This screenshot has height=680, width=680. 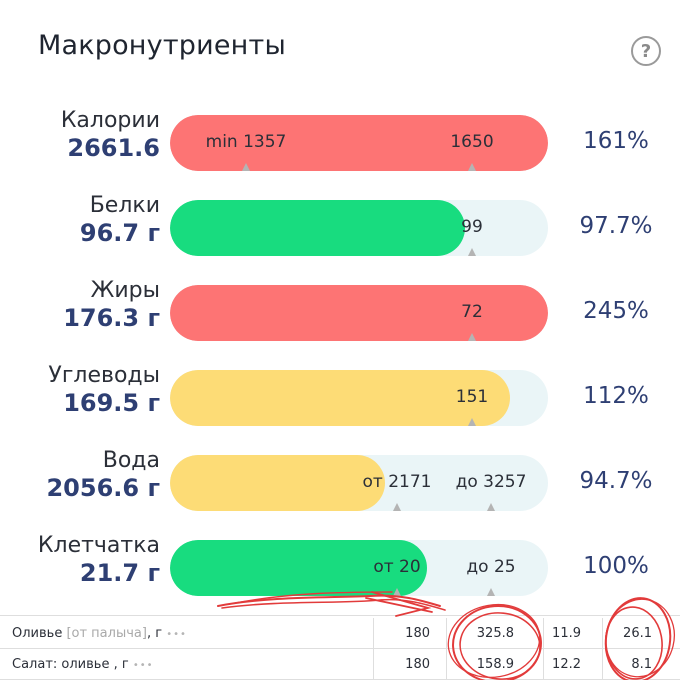 I want to click on progress-track: 99, so click(x=359, y=228).